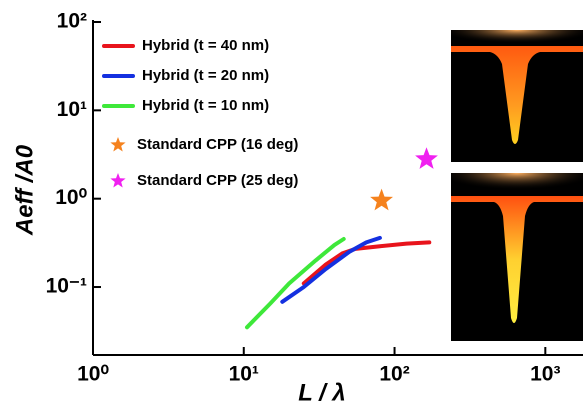 The height and width of the screenshot is (412, 584). What do you see at coordinates (545, 374) in the screenshot?
I see `x-tick-label: 10³` at bounding box center [545, 374].